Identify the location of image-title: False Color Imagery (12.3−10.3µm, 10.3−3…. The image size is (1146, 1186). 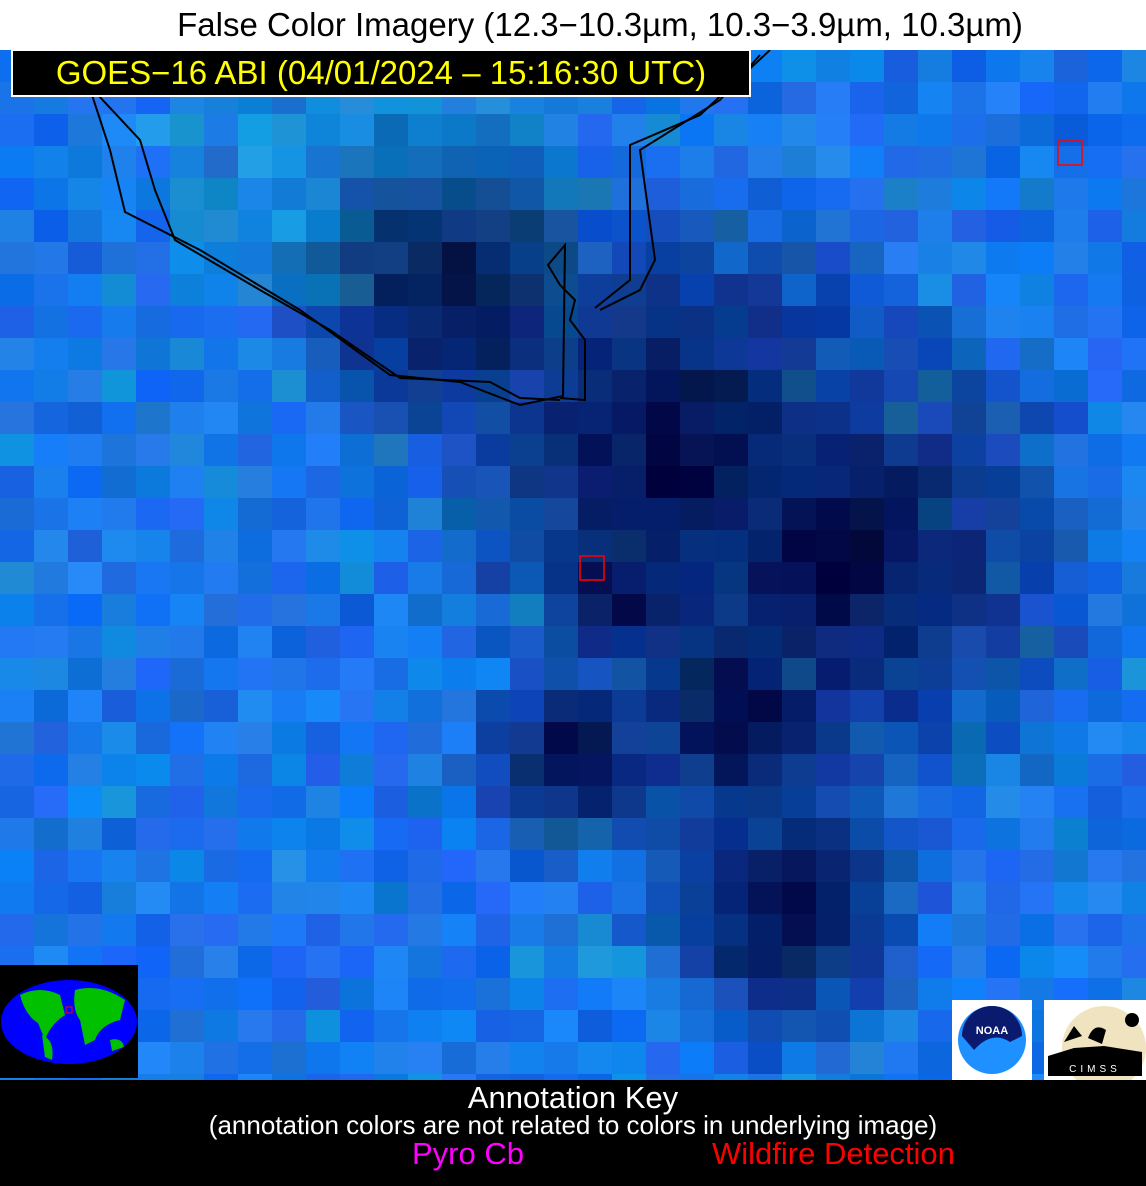
(600, 24).